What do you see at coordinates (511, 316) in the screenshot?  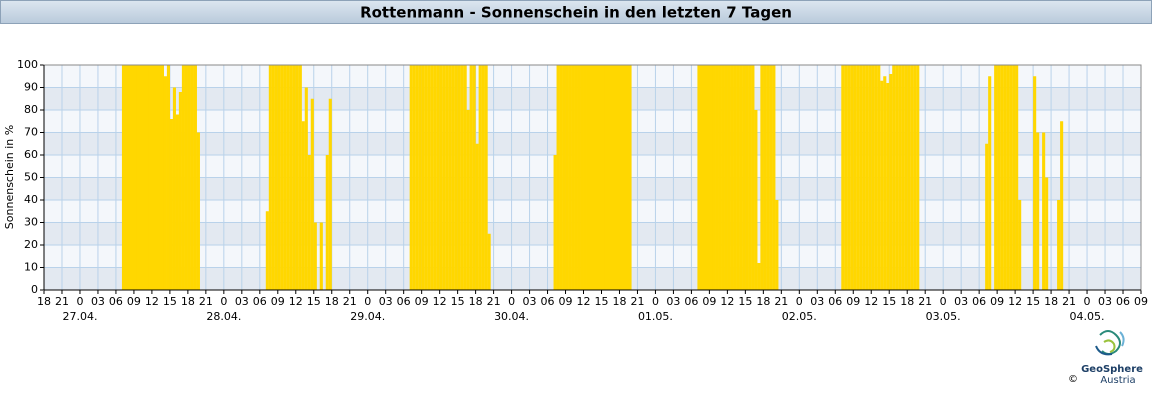 I see `date-label: 30.04.` at bounding box center [511, 316].